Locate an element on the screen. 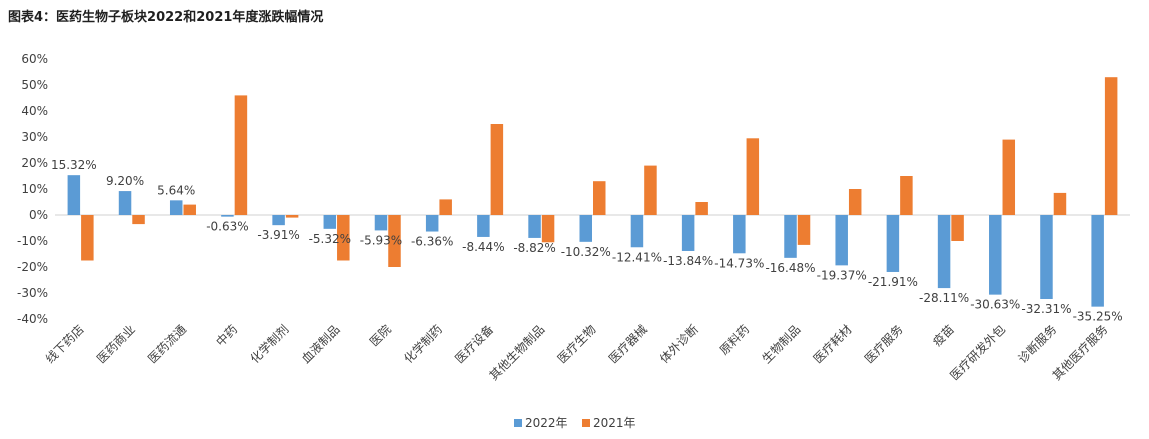 This screenshot has width=1149, height=439. data-label-2022: 5.64% is located at coordinates (176, 190).